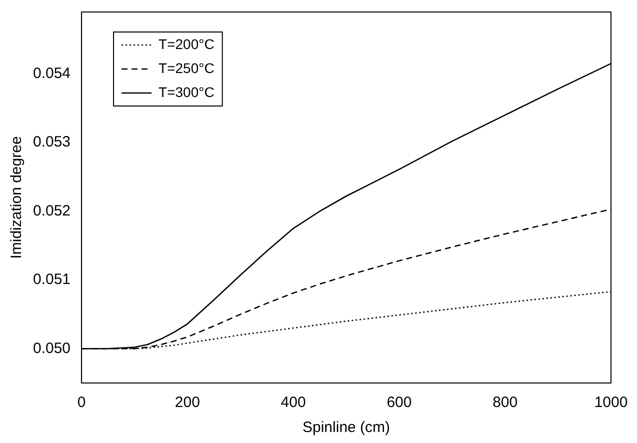 The height and width of the screenshot is (443, 637). Describe the element at coordinates (187, 403) in the screenshot. I see `x-tick-label: 200` at that location.